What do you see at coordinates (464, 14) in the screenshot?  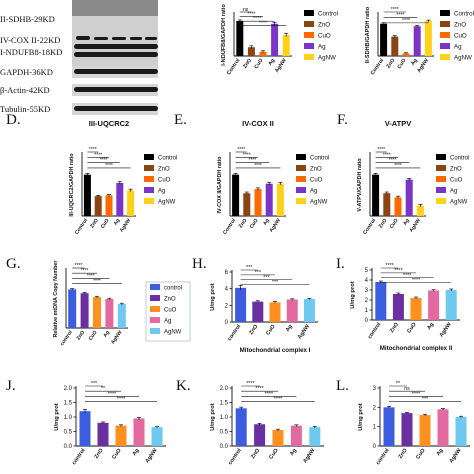 I see `legend-label: Control` at bounding box center [464, 14].